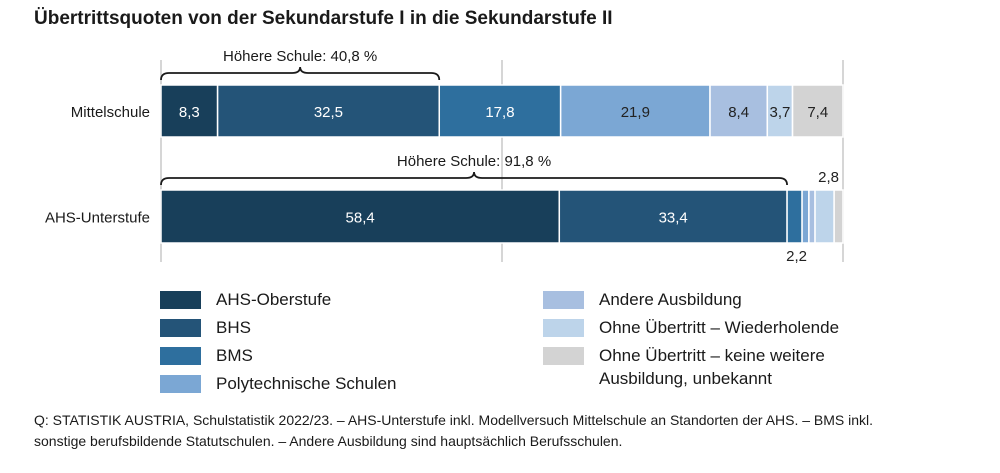 Image resolution: width=1000 pixels, height=473 pixels. I want to click on data-label: 17,8, so click(499, 112).